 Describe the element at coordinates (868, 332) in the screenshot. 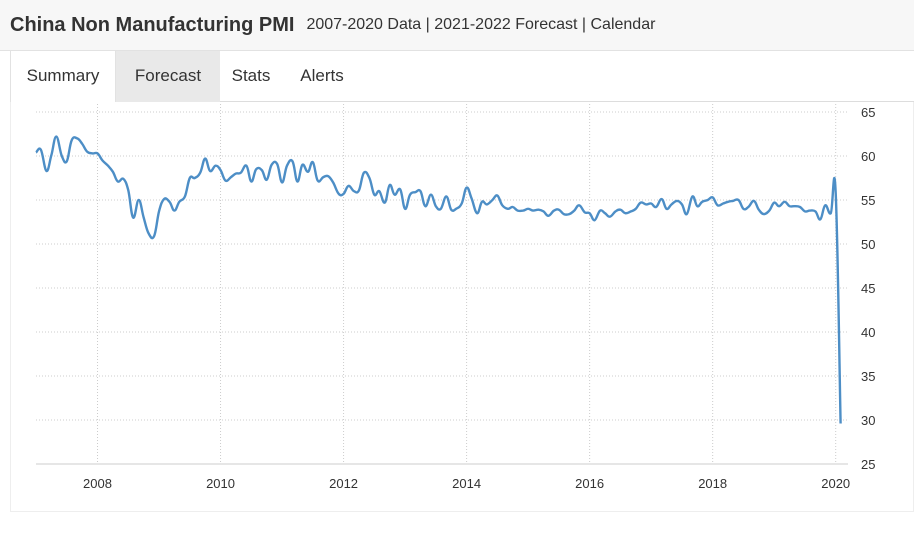

I see `y-tick-label: 40` at that location.